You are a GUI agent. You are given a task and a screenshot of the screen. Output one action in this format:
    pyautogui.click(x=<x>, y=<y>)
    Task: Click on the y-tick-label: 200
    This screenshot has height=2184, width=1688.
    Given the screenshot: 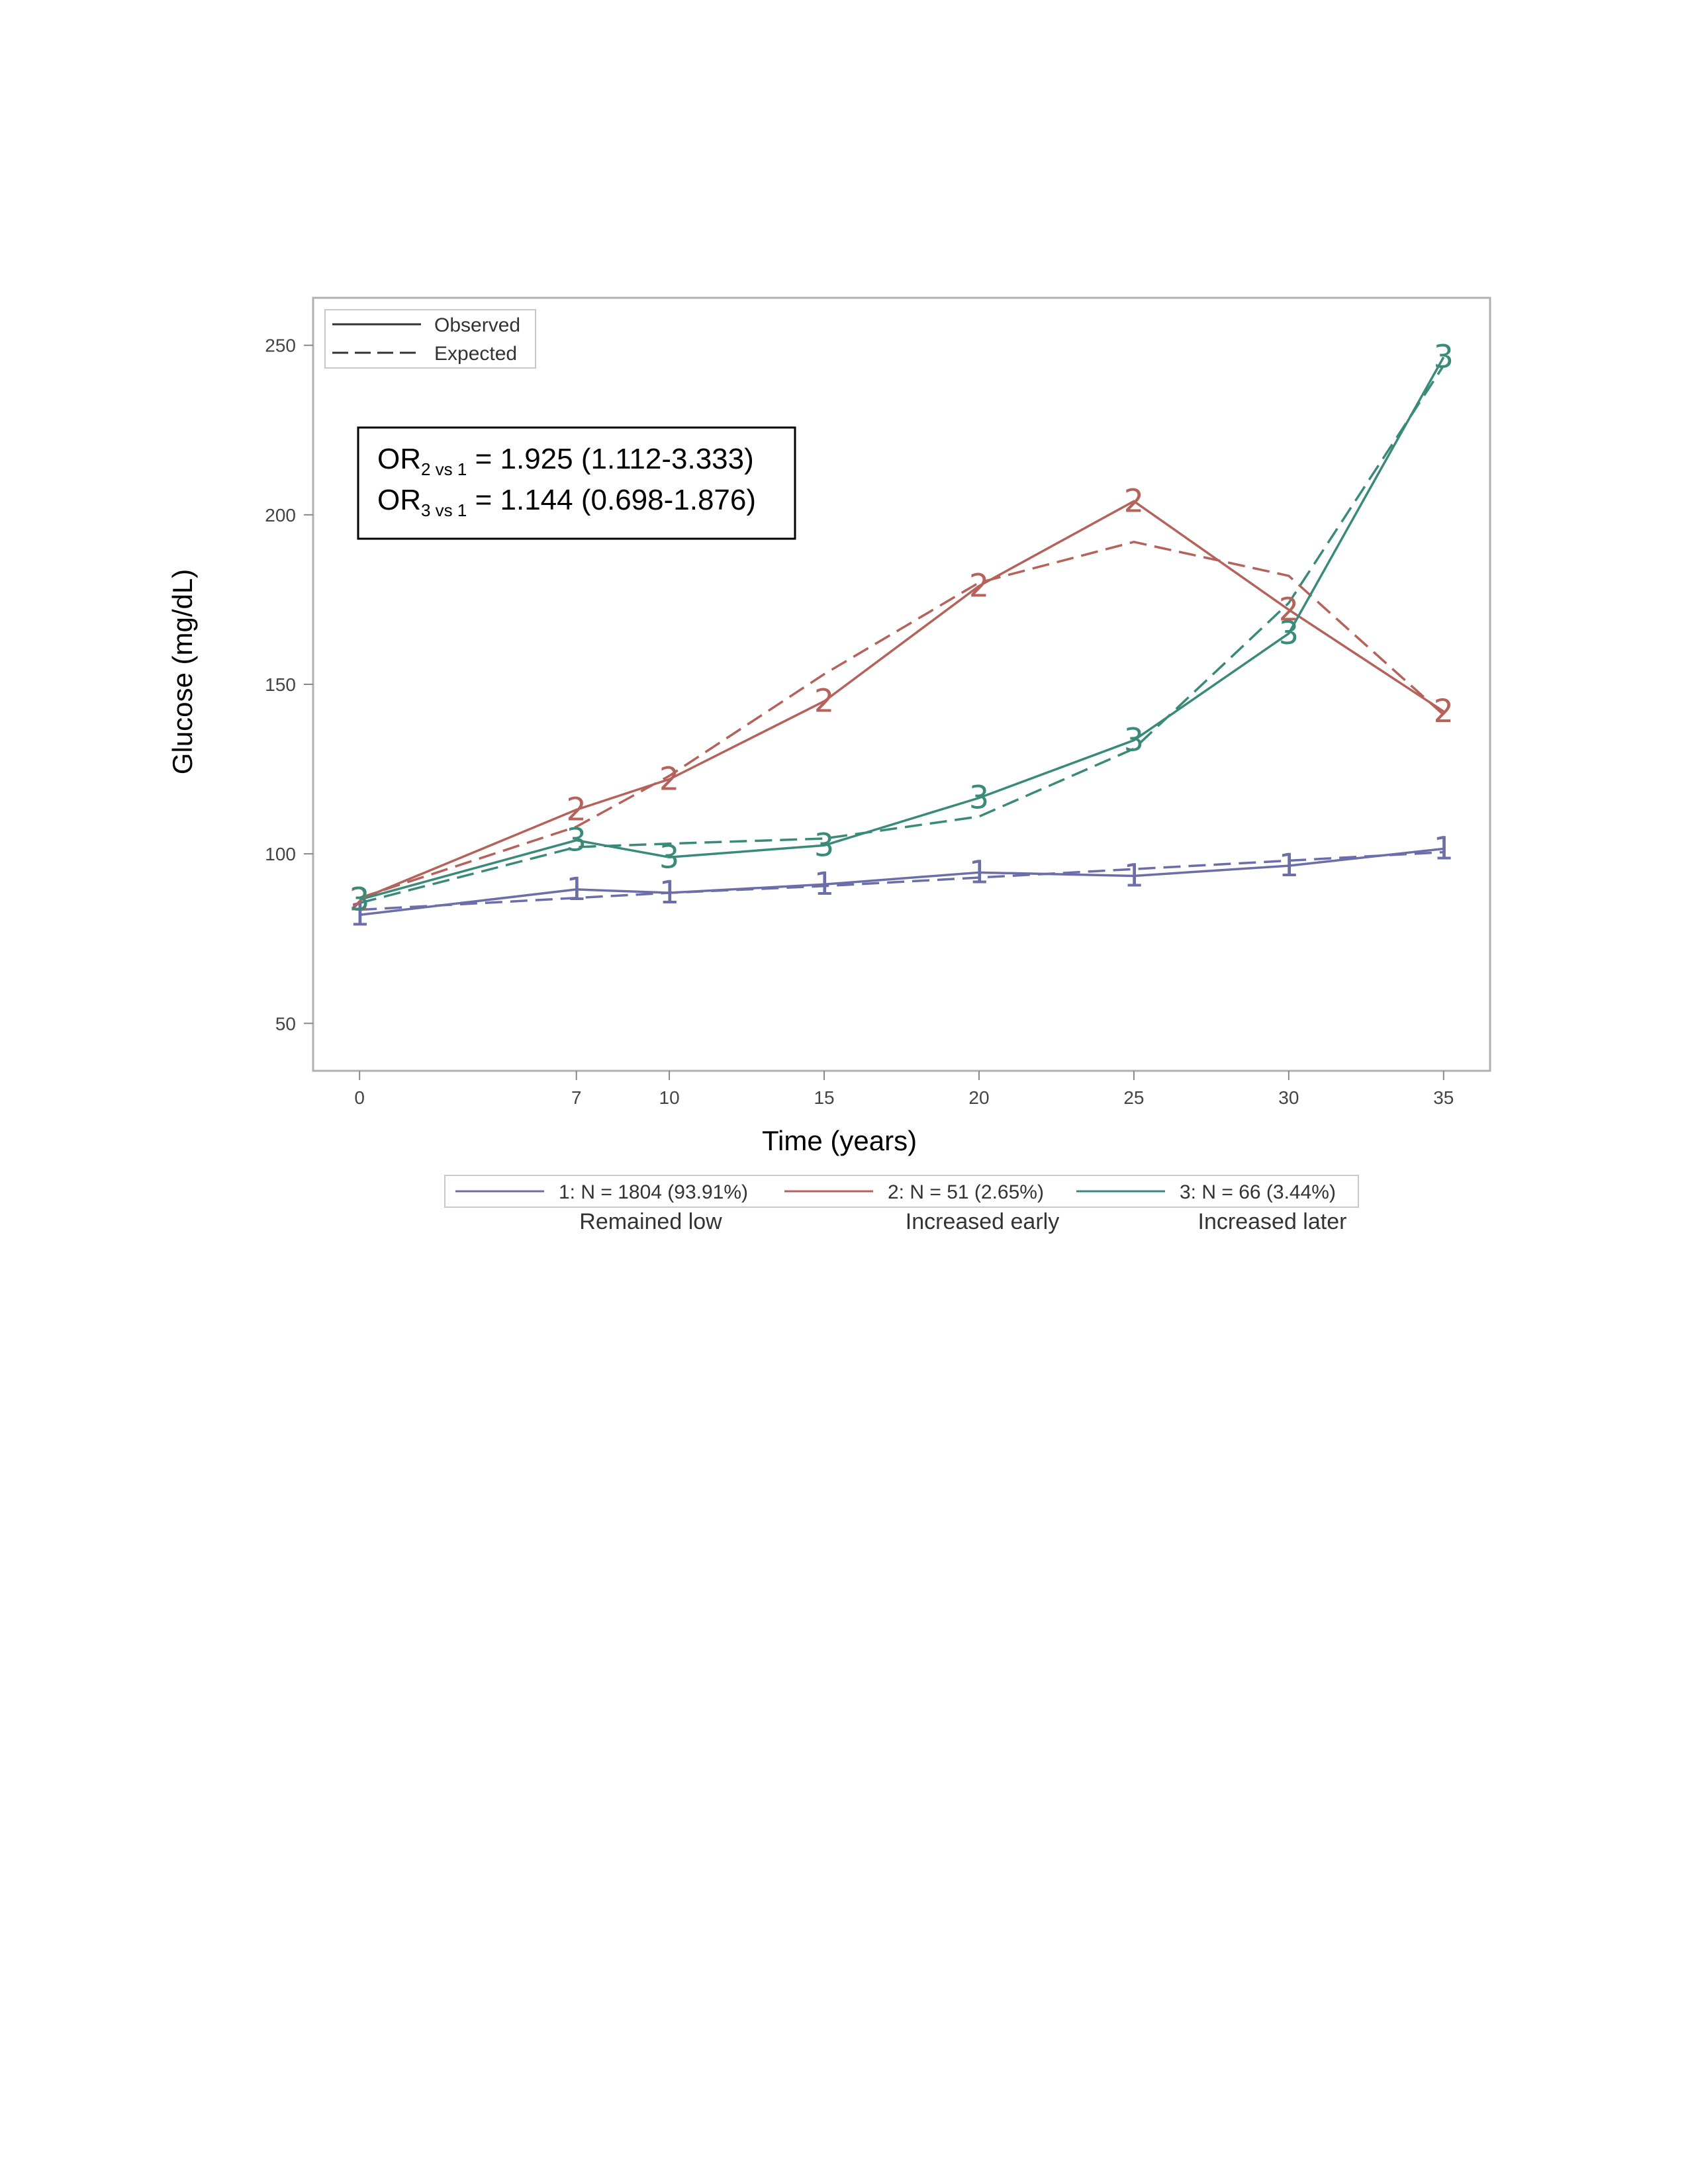 What is the action you would take?
    pyautogui.click(x=280, y=515)
    